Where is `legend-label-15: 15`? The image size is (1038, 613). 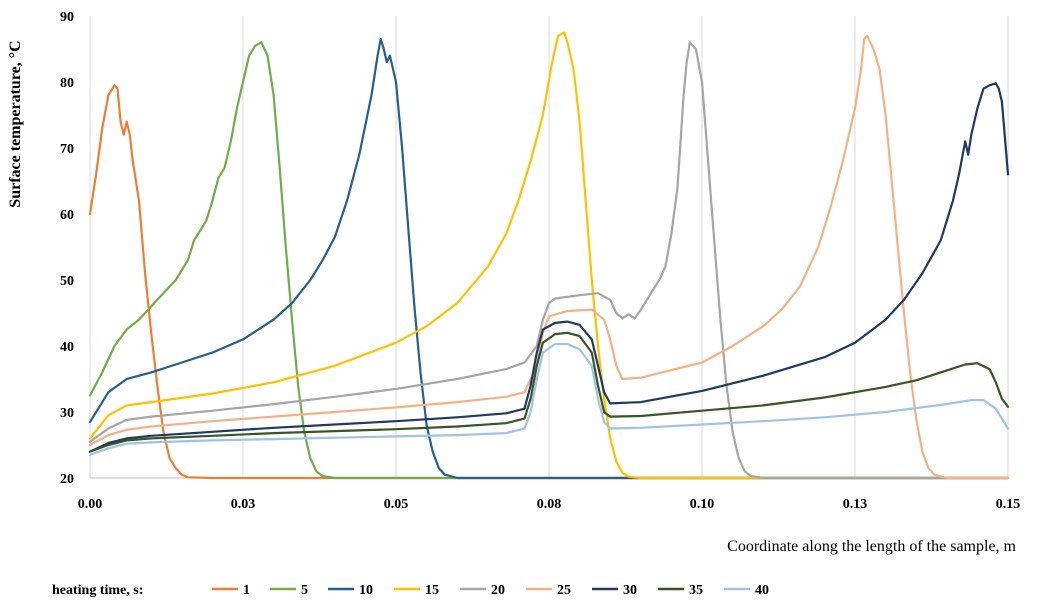 legend-label-15: 15 is located at coordinates (432, 590).